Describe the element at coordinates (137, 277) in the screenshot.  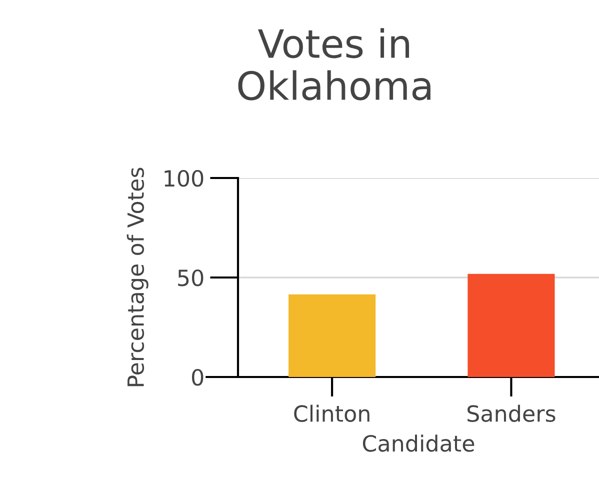
I see `y-axis-title: Percentage of Votes` at that location.